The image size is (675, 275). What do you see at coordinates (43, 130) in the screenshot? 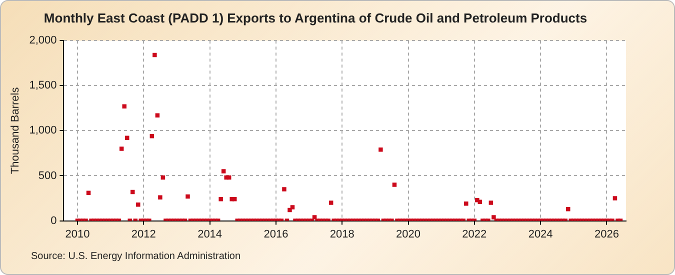
I see `y-tick-label: 1,000` at bounding box center [43, 130].